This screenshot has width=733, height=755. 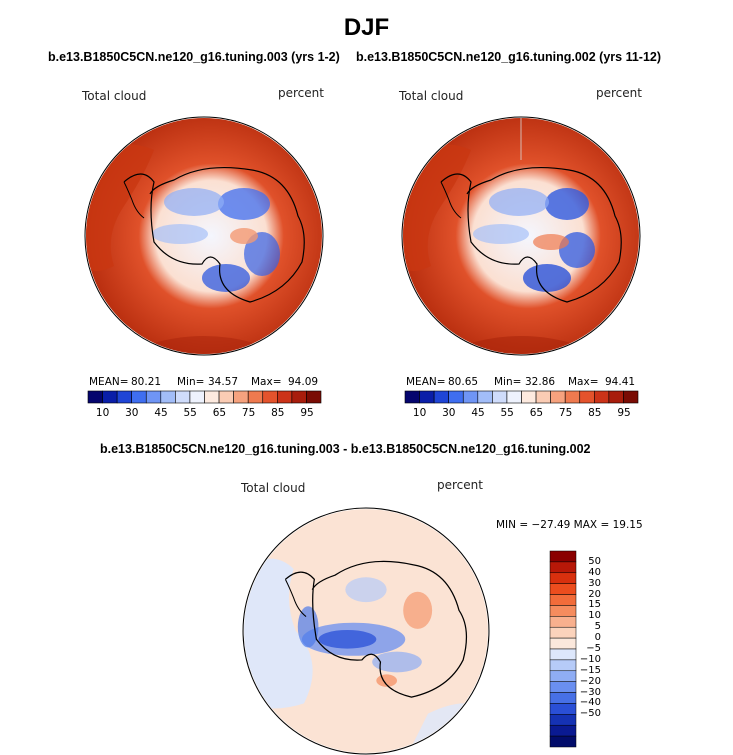 I want to click on right-min-label: Min=, so click(x=508, y=382).